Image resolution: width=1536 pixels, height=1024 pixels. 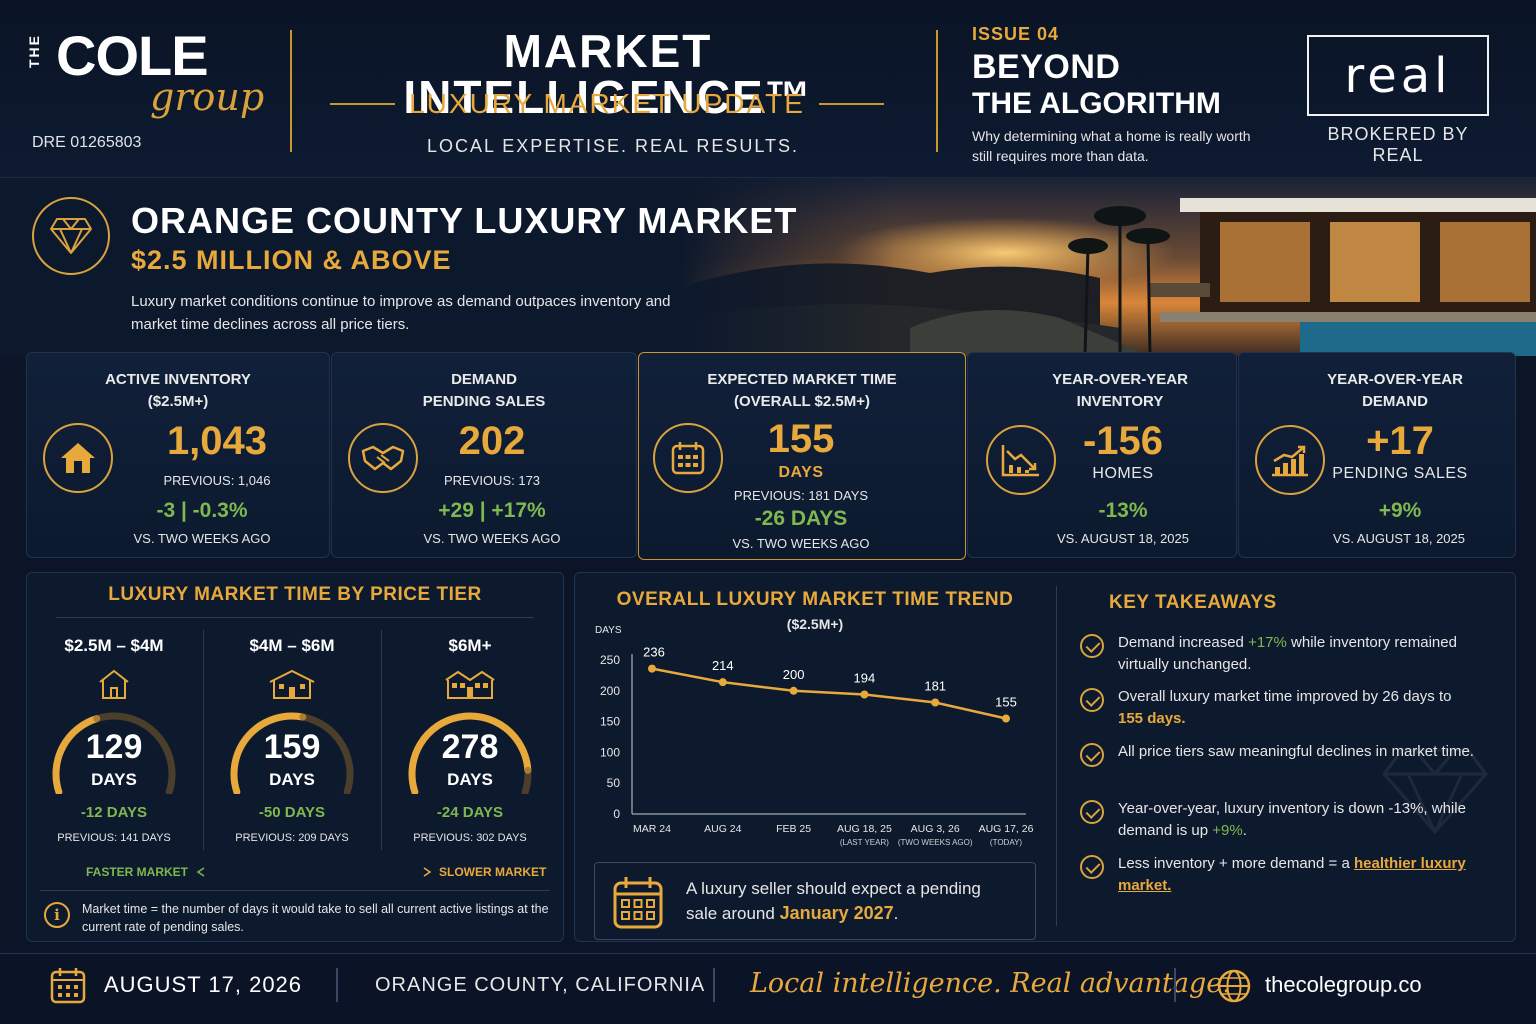 I want to click on data-label: 200, so click(x=794, y=674).